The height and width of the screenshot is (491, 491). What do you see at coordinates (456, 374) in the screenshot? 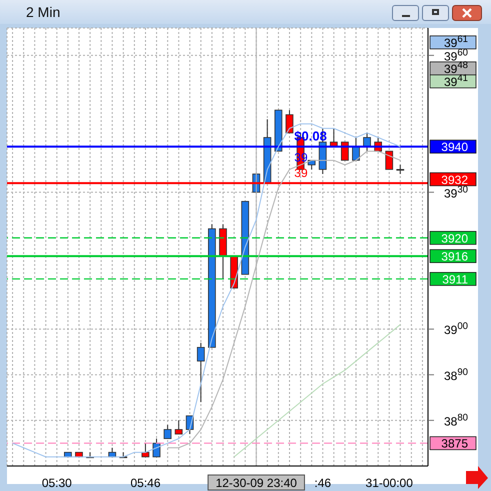
I see `y-tick-label: 38$^{90}$` at bounding box center [456, 374].